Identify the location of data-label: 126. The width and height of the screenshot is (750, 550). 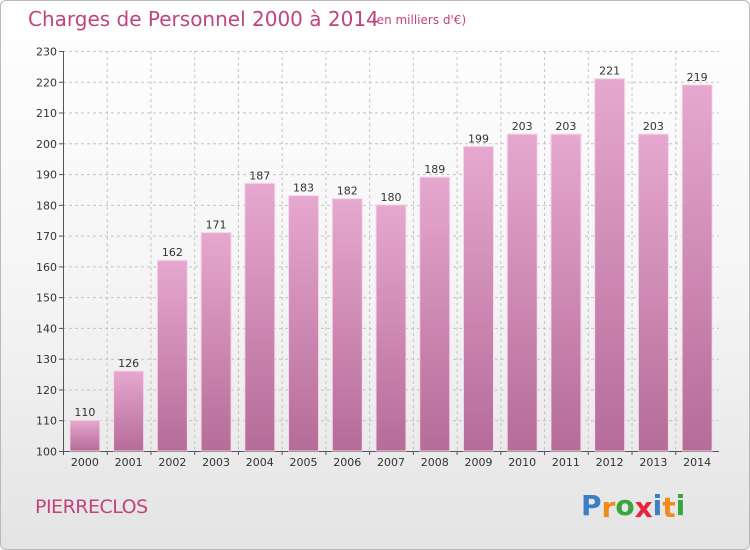
(128, 363).